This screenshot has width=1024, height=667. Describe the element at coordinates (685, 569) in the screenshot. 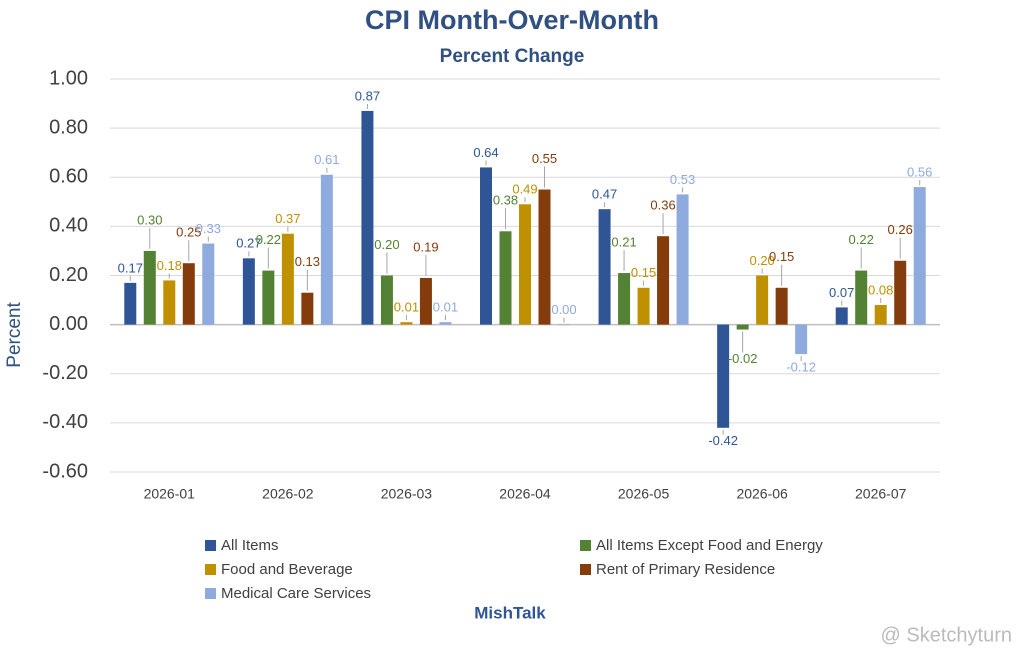

I see `legend-label: Rent of Primary Residence` at that location.